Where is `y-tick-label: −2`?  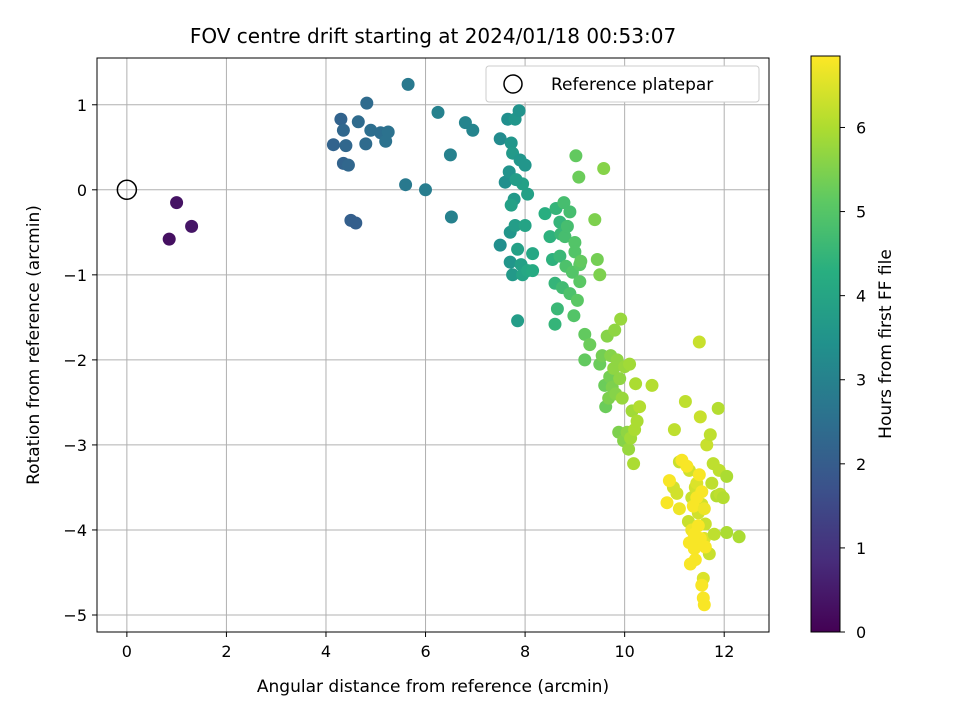 y-tick-label: −2 is located at coordinates (75, 360).